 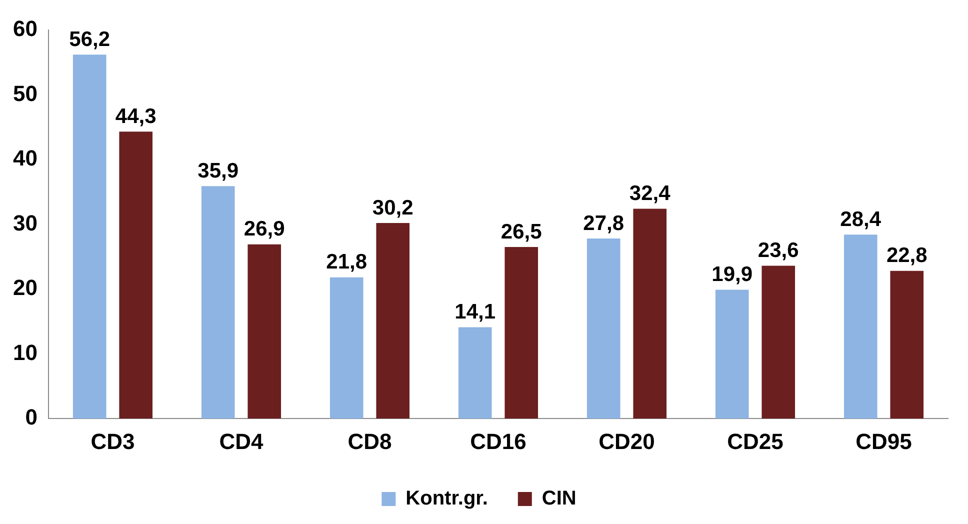 What do you see at coordinates (884, 441) in the screenshot?
I see `x-tick-label: CD95` at bounding box center [884, 441].